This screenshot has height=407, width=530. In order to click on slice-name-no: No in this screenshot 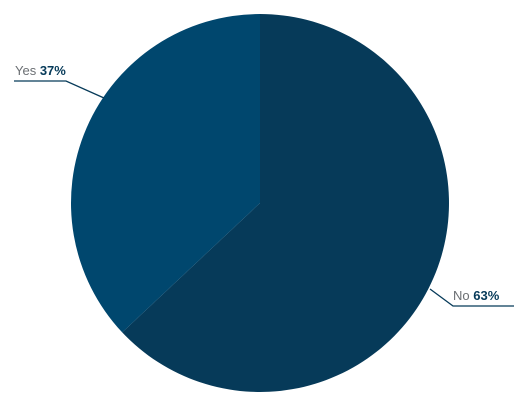, I will do `click(463, 295)`.